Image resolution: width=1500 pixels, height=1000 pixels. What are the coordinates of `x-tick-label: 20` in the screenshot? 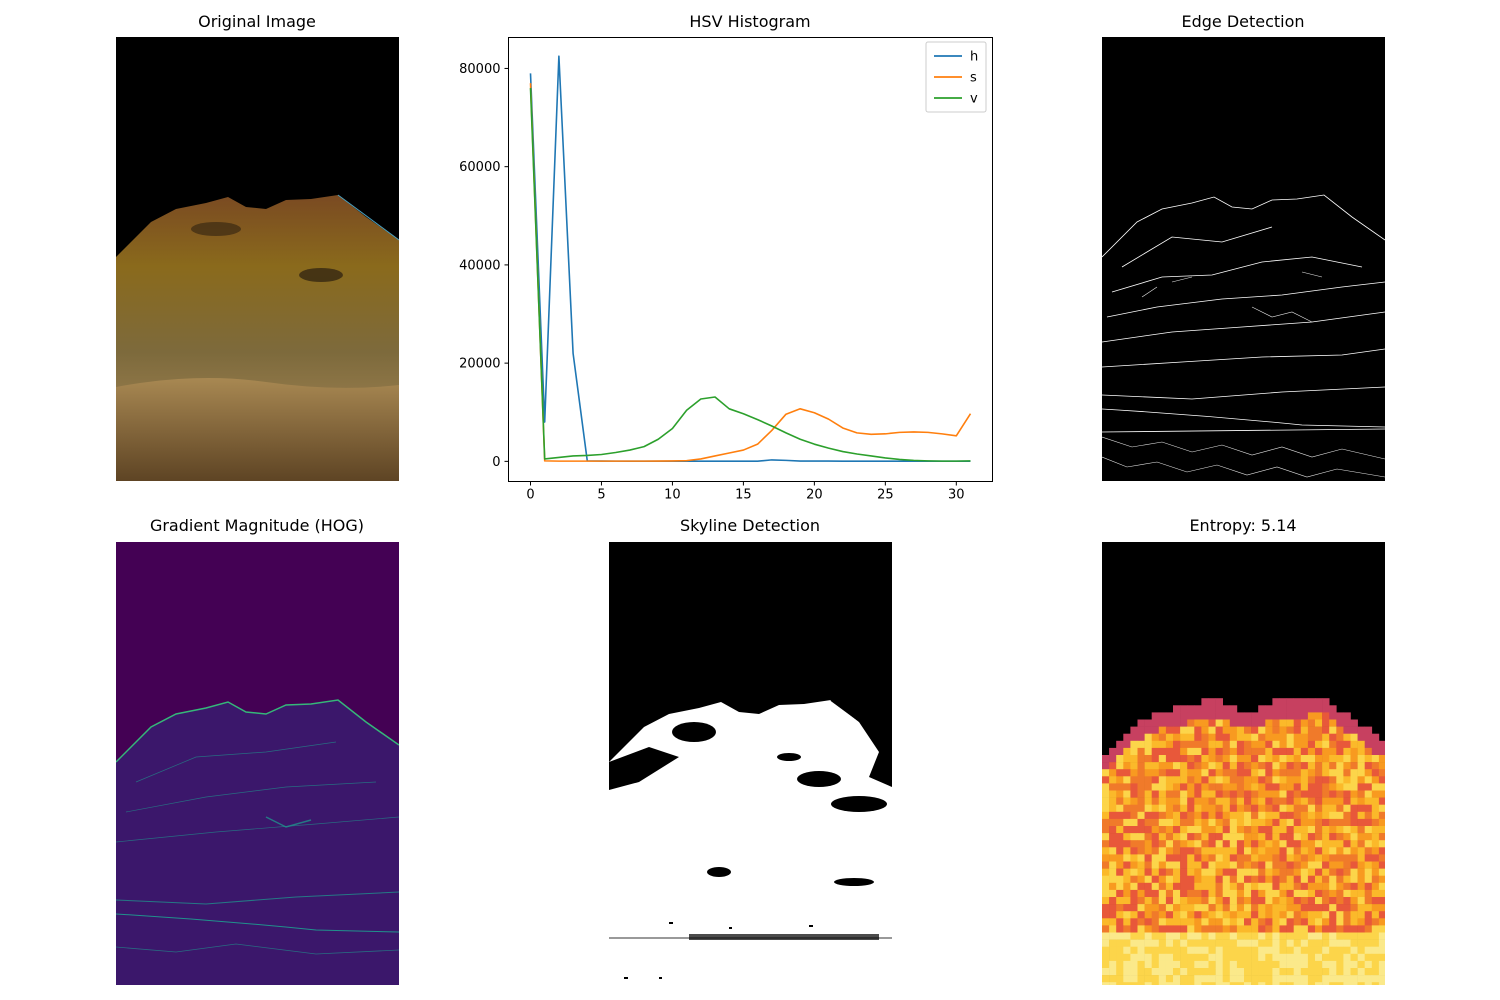 It's located at (814, 495).